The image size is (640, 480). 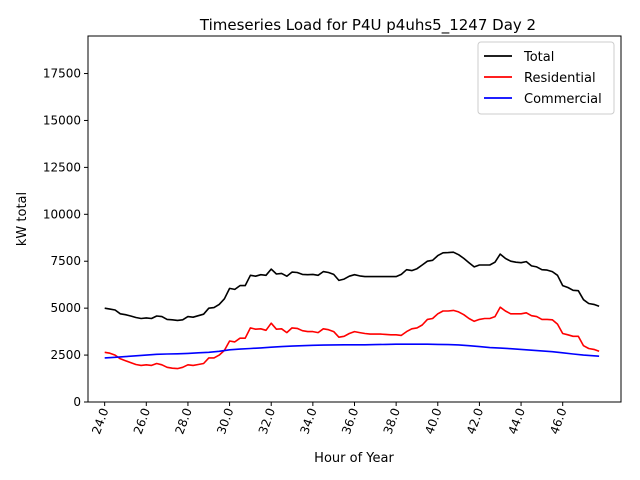 I want to click on legend-label-commercial: Commercial, so click(x=563, y=99).